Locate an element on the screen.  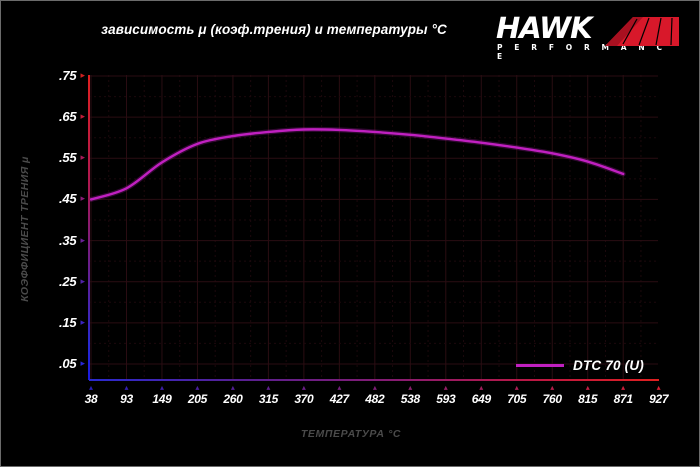
y-tick-label: .15 is located at coordinates (67, 322).